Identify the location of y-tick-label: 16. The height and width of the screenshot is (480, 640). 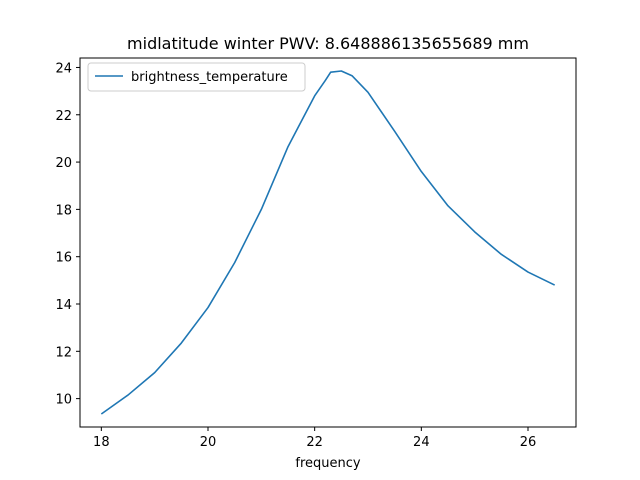
(63, 258).